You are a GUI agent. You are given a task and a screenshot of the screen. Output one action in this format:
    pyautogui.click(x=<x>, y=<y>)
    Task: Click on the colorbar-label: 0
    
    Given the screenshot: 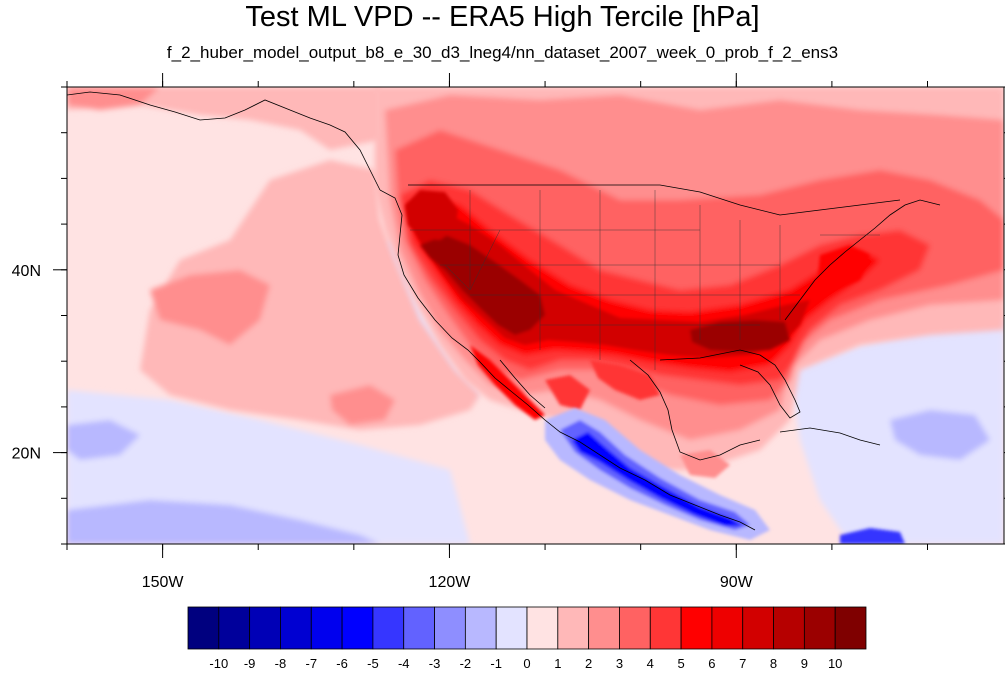 What is the action you would take?
    pyautogui.click(x=526, y=663)
    